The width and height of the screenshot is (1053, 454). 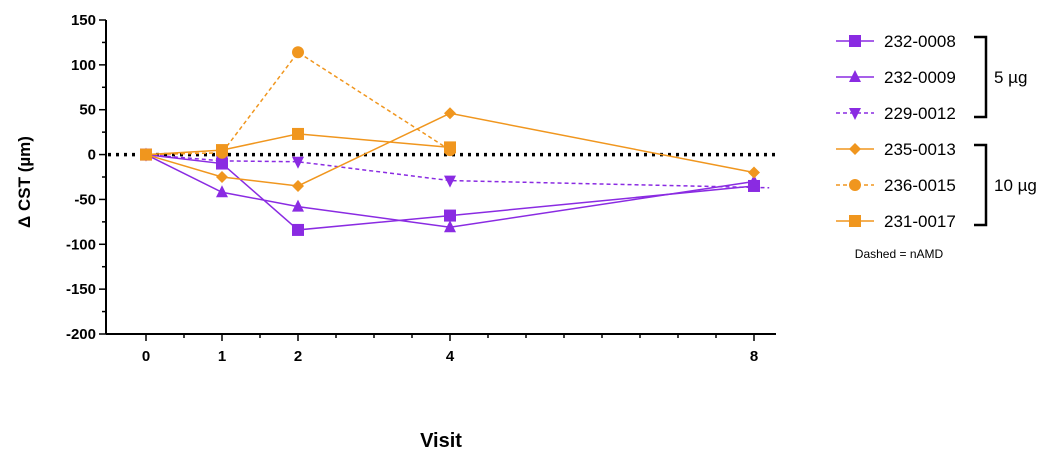 I want to click on legend-label: 232-0009, so click(x=920, y=77).